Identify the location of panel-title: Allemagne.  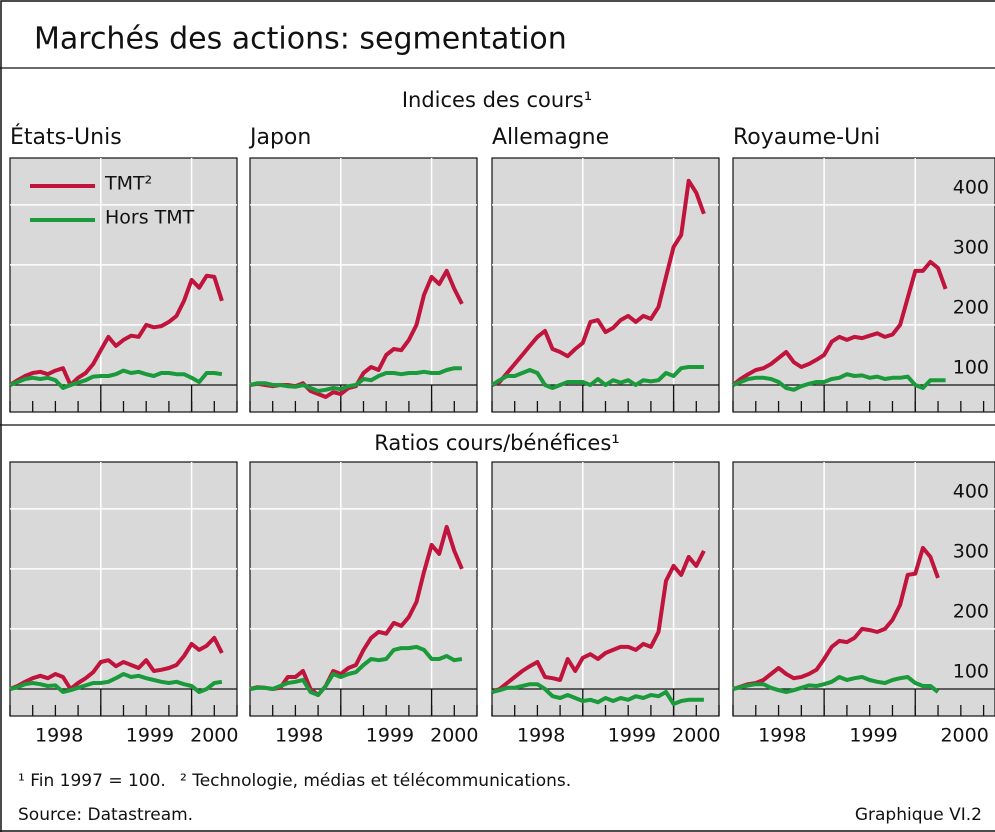
(550, 137).